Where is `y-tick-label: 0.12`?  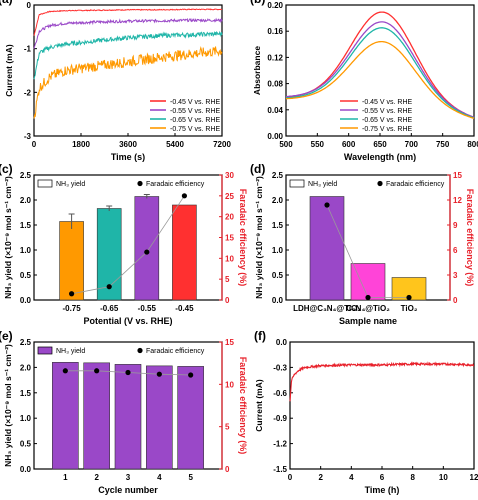
y-tick-label: 0.12 is located at coordinates (275, 57).